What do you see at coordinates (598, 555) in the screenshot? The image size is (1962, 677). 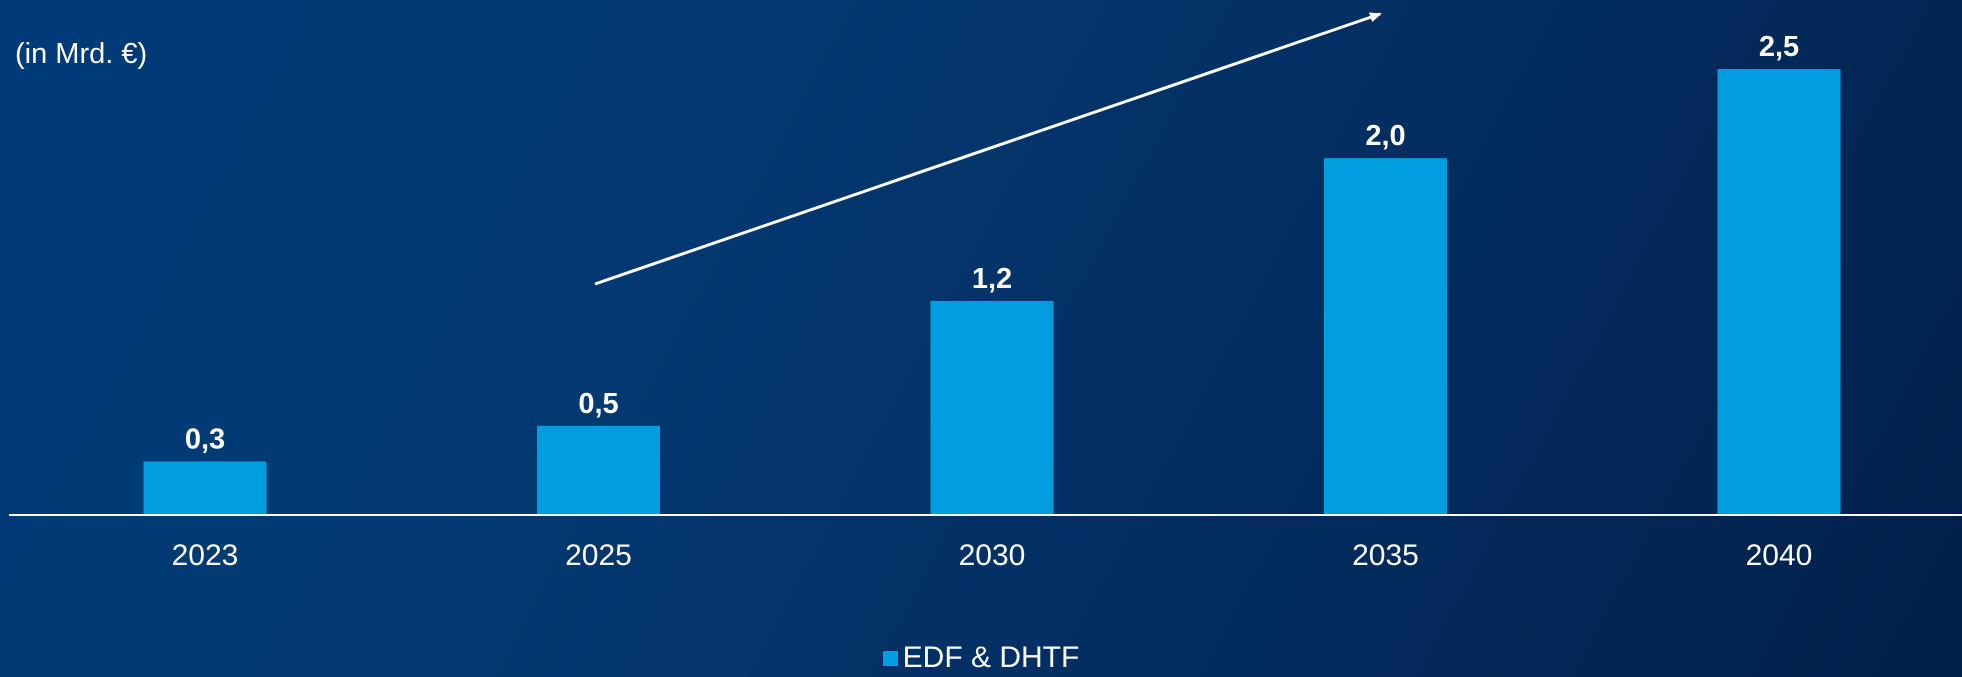 I see `category-label-2025: 2025` at bounding box center [598, 555].